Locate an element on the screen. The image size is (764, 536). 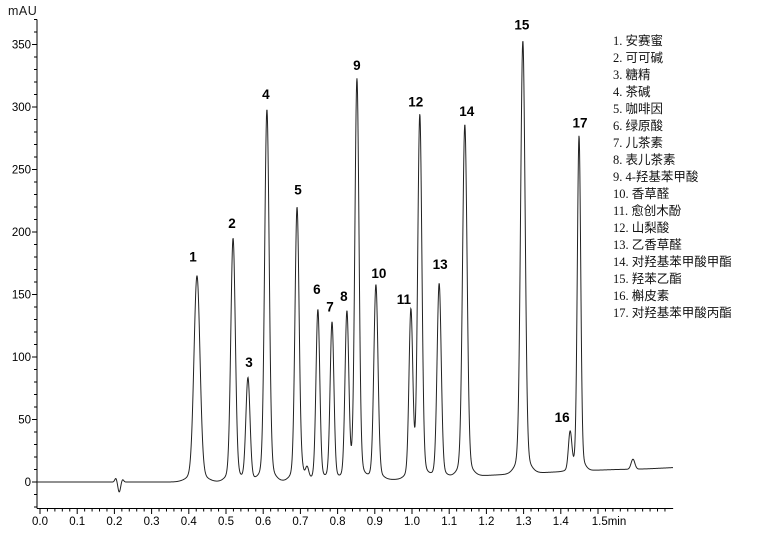
x-tick-label: 0.2 is located at coordinates (114, 522).